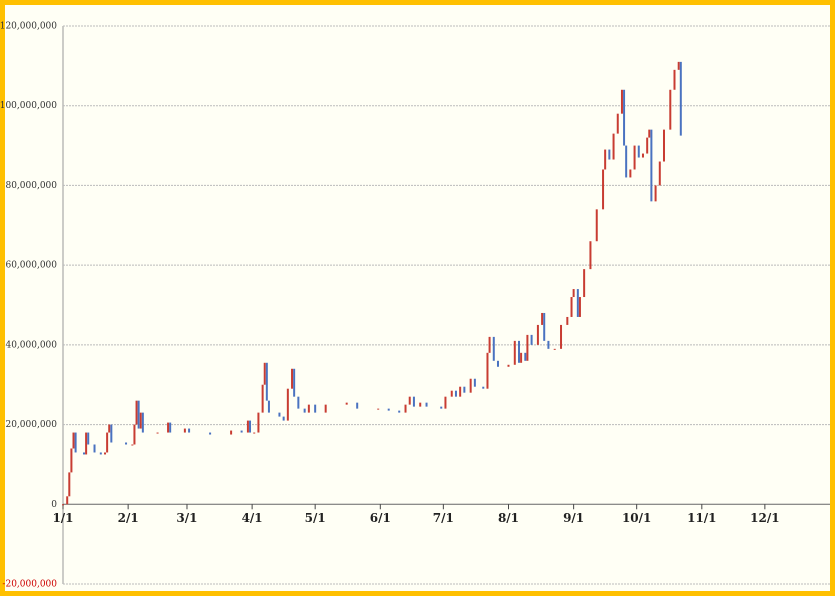 The width and height of the screenshot is (835, 596). Describe the element at coordinates (31, 266) in the screenshot. I see `y-tick-label: 60,000,000` at that location.